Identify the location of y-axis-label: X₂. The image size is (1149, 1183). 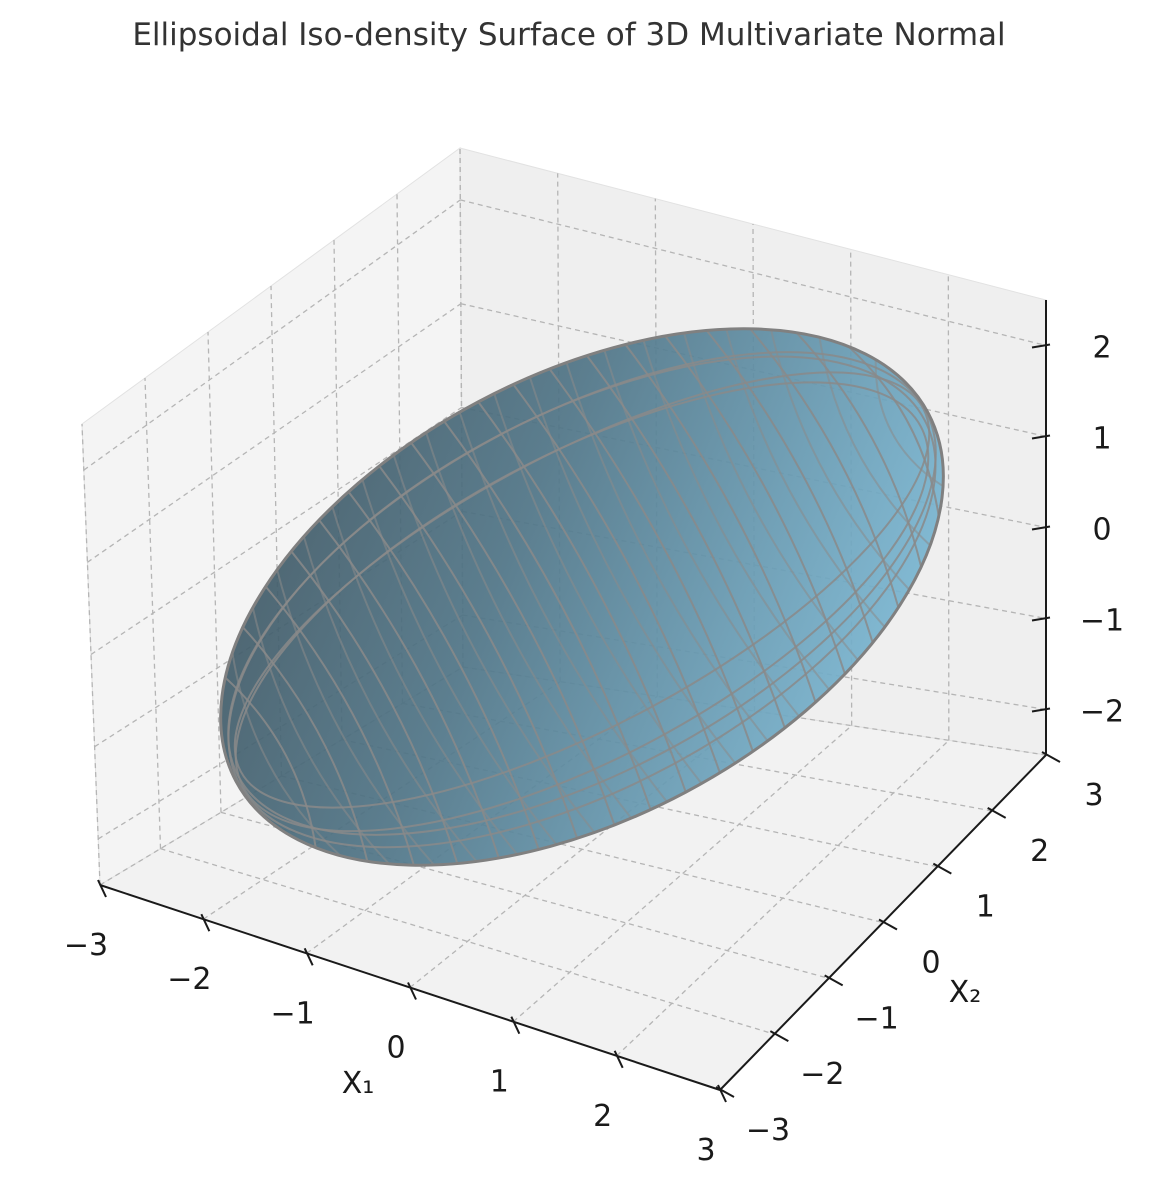
(965, 992).